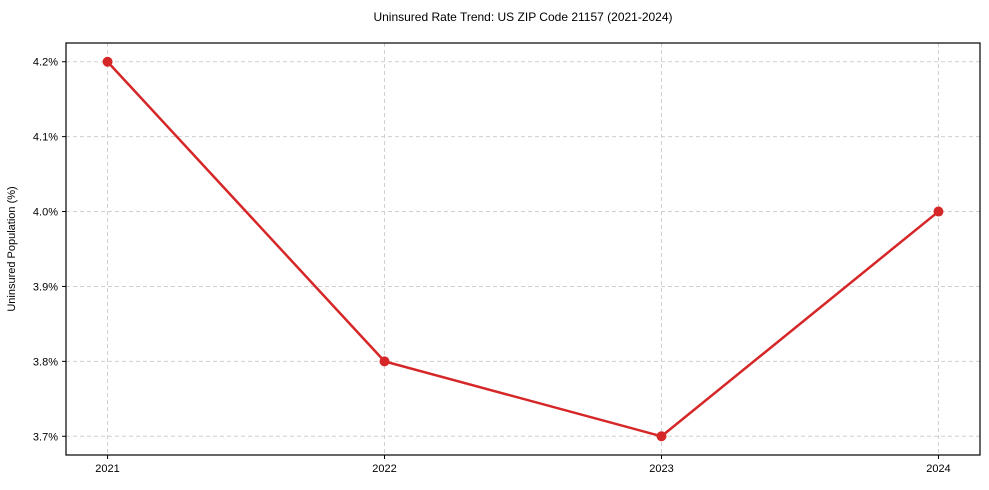 The image size is (989, 490). Describe the element at coordinates (45, 287) in the screenshot. I see `y-tick-label: 3.9%` at that location.